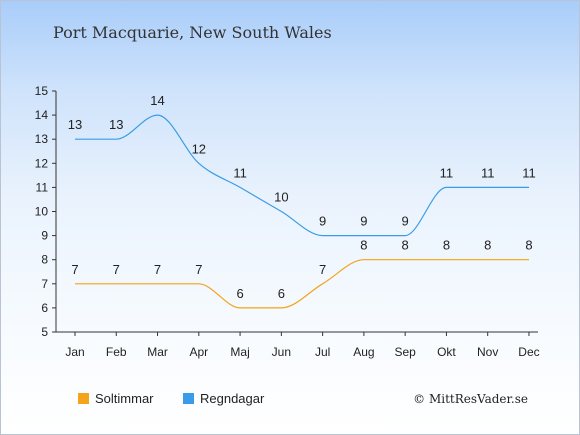  Describe the element at coordinates (199, 148) in the screenshot. I see `data-label-regndagar: 12` at that location.